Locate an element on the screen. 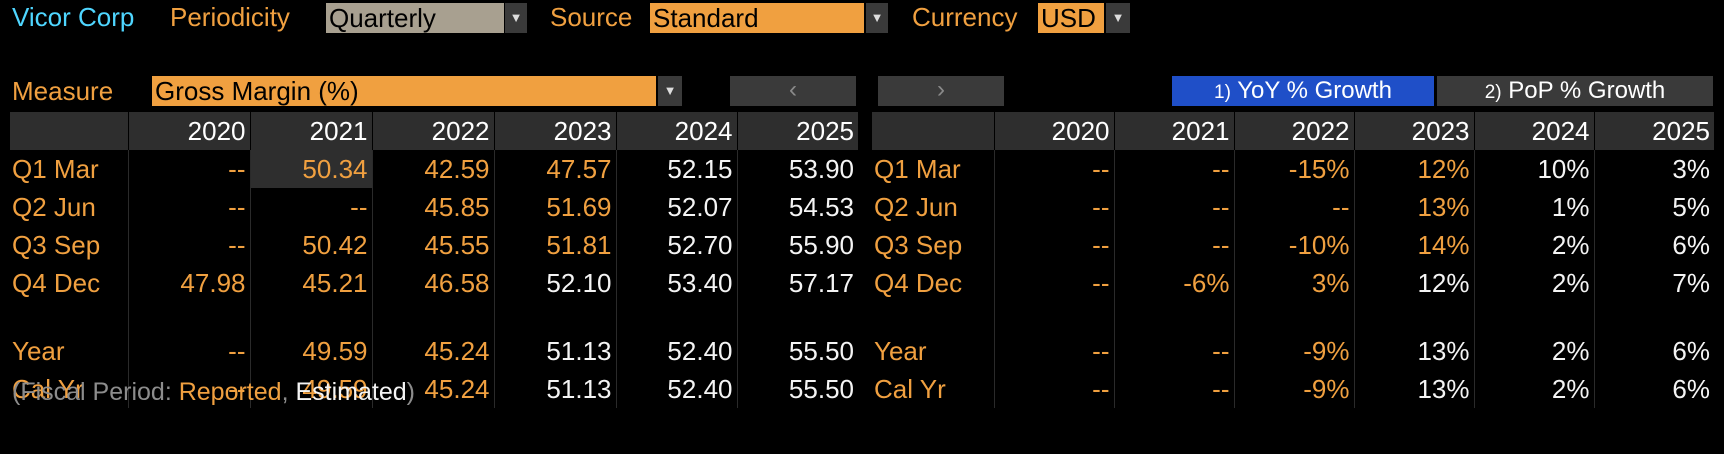 The height and width of the screenshot is (454, 1724). value-cell: 52.07 is located at coordinates (676, 207).